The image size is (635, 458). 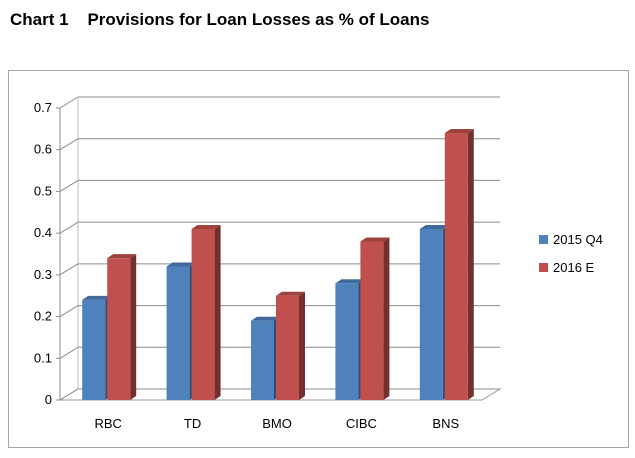 What do you see at coordinates (43, 274) in the screenshot?
I see `y-tick-label: 0.3` at bounding box center [43, 274].